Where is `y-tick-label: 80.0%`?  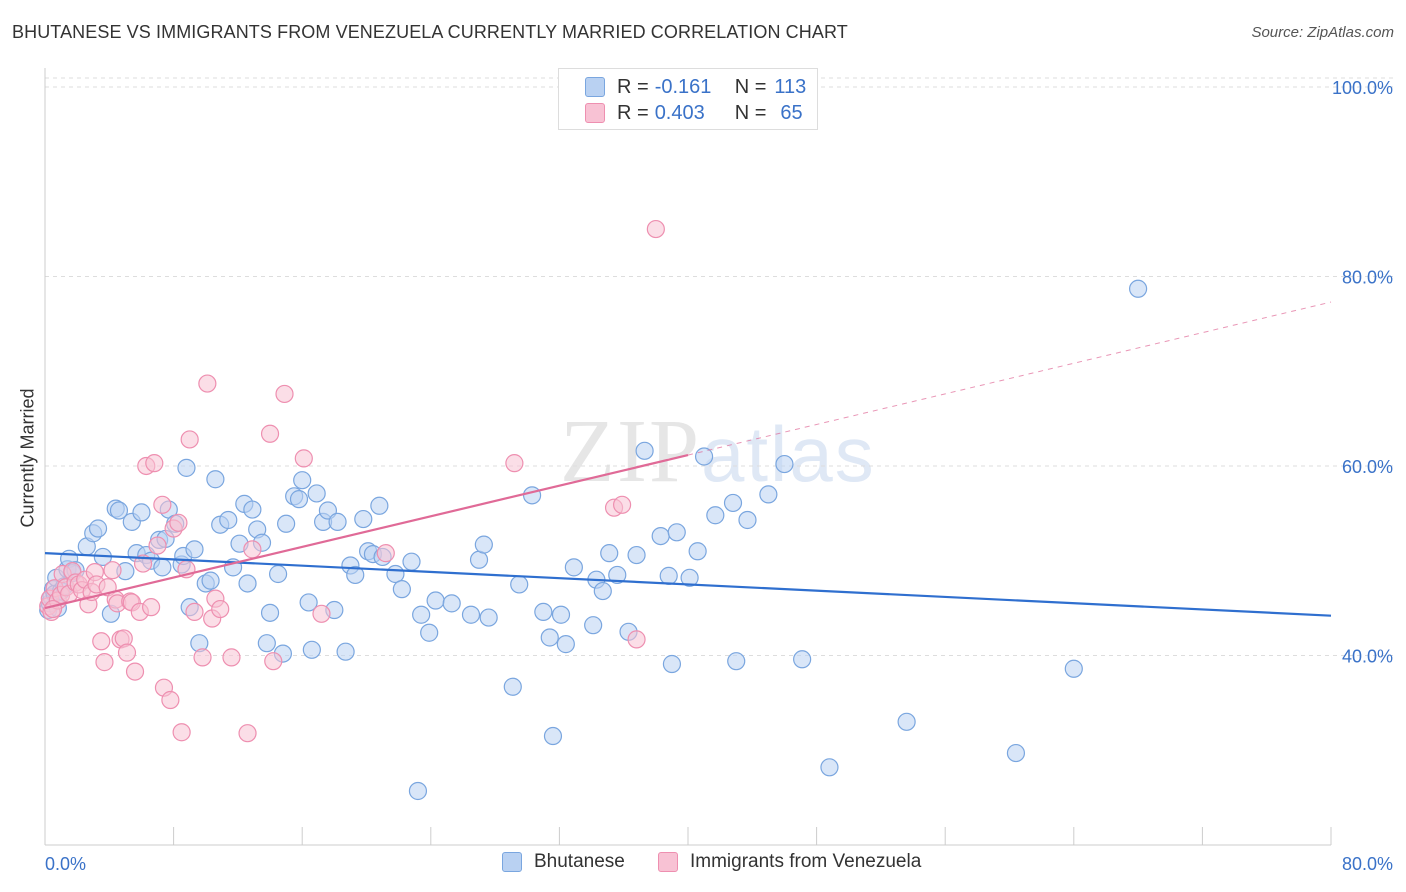
y-tick-label: 80.0% is located at coordinates (1367, 277).